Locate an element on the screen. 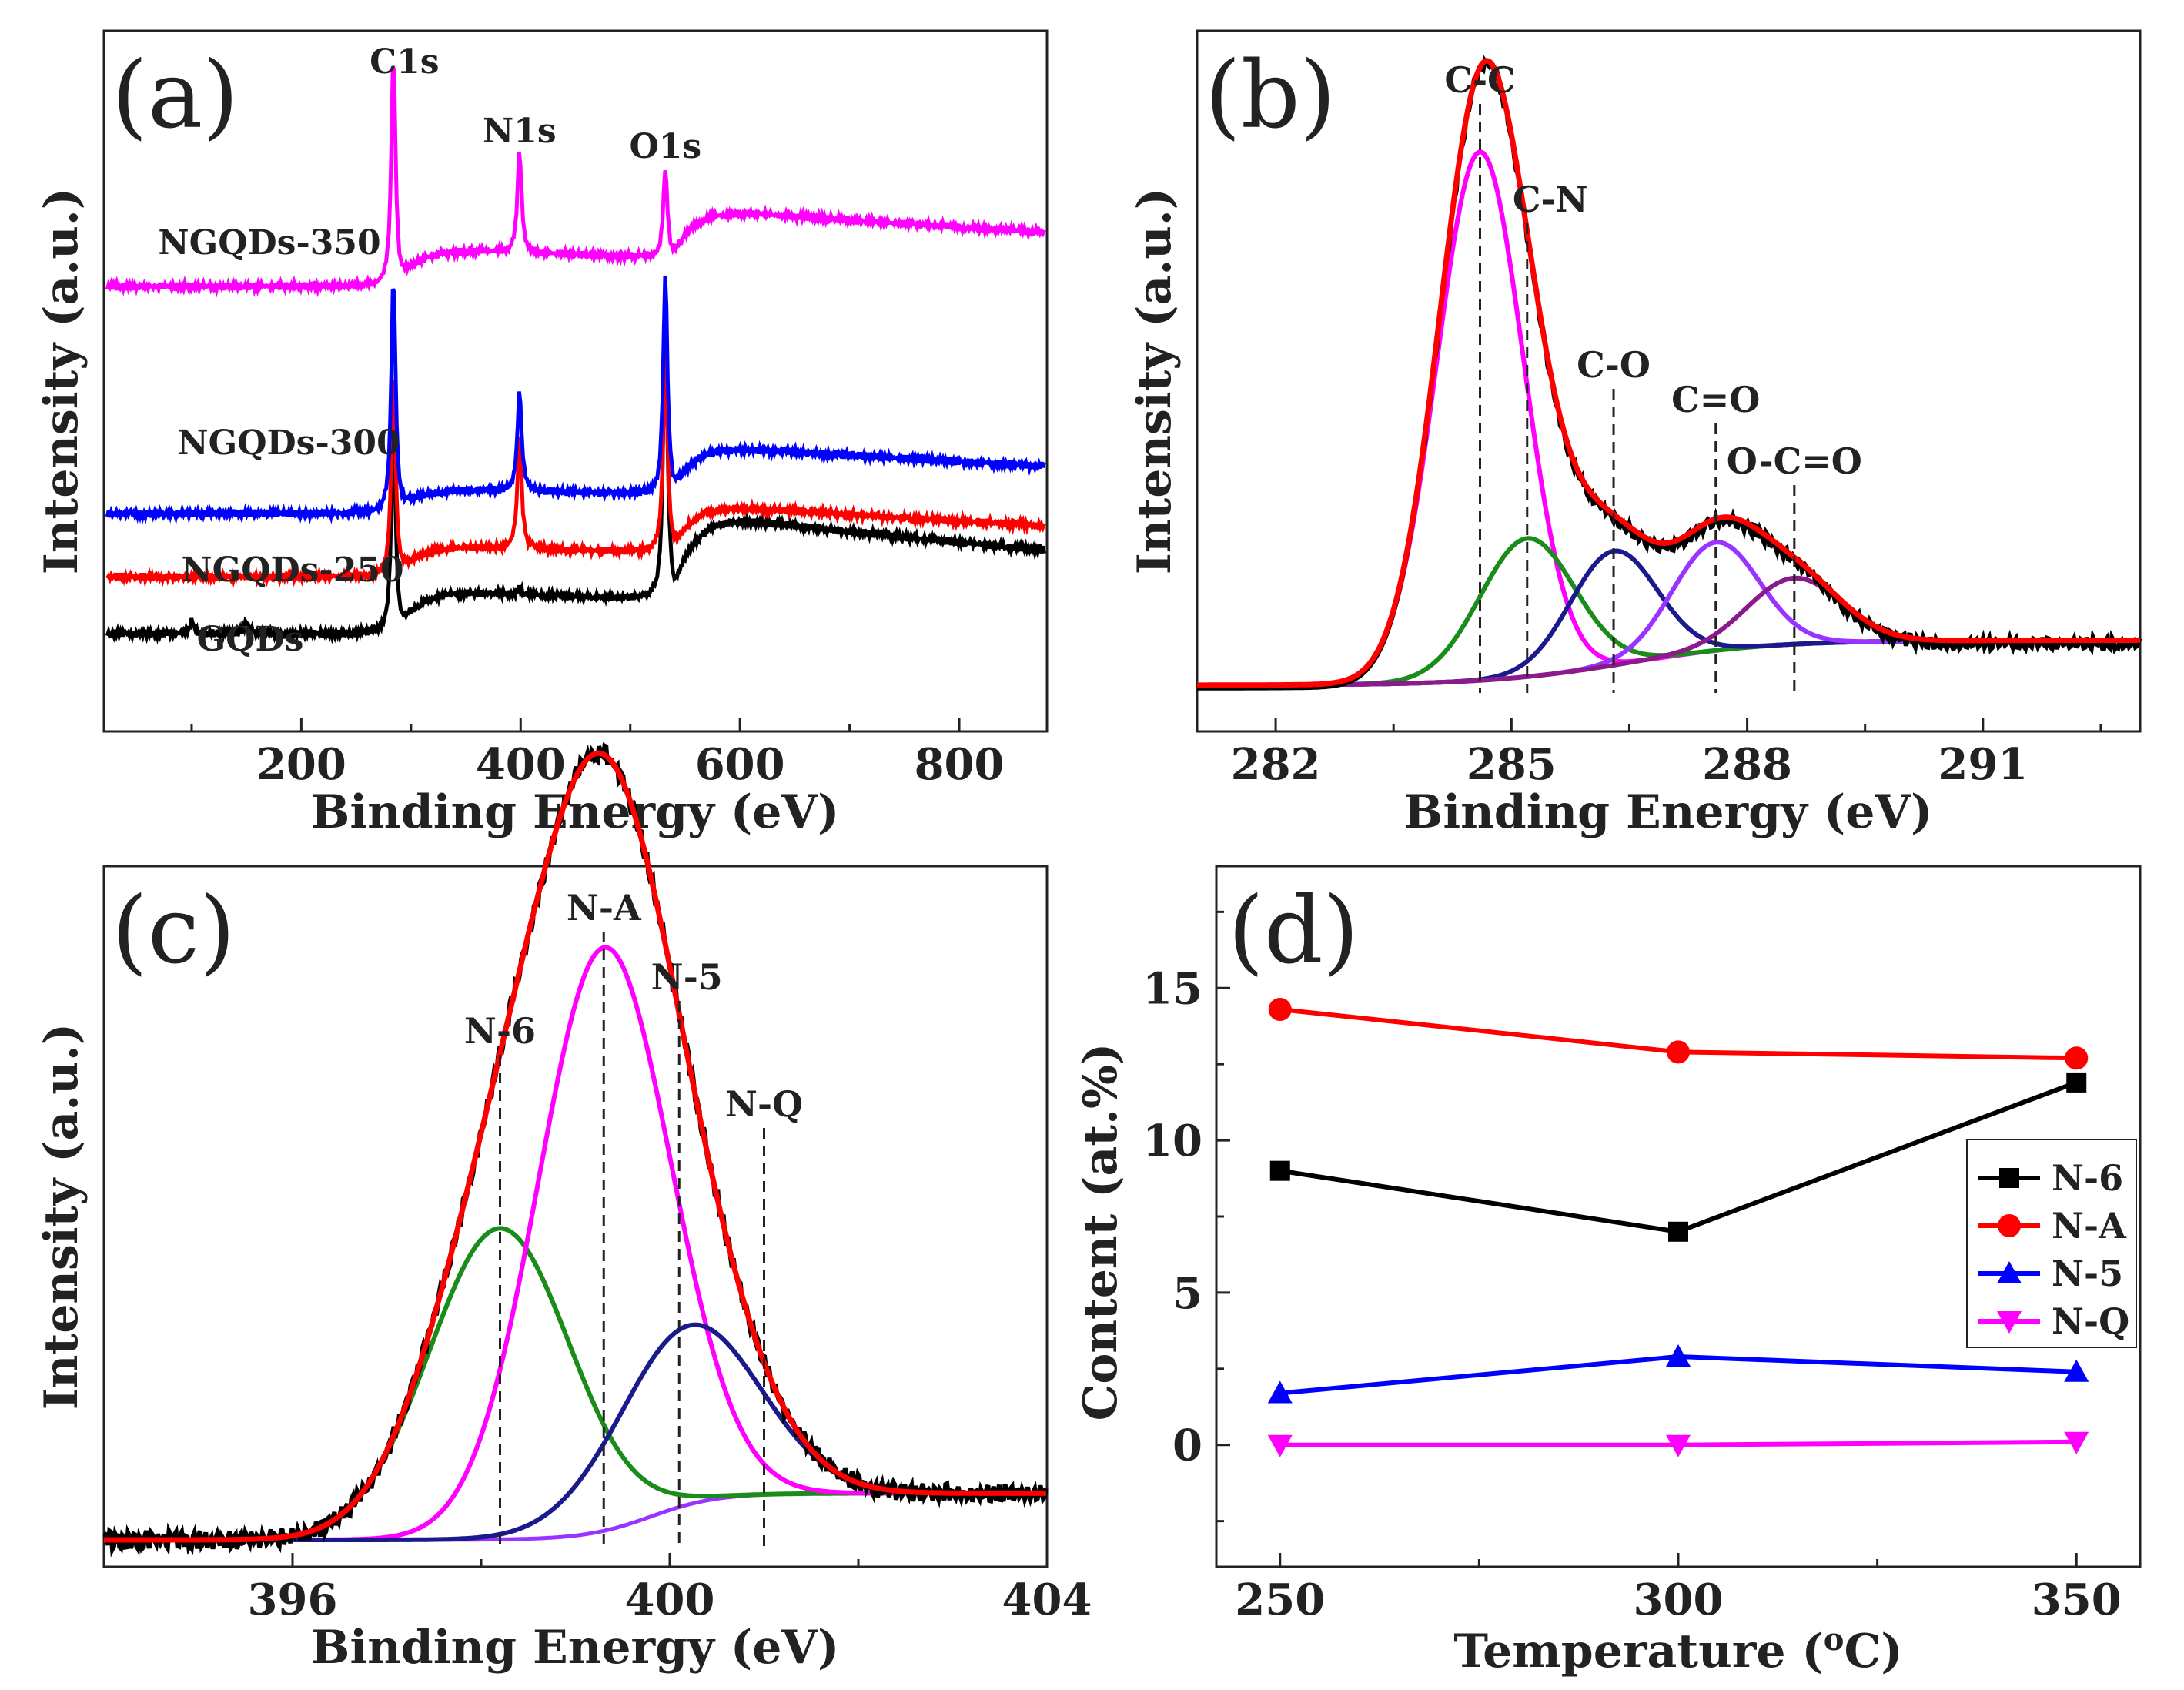 This screenshot has height=1690, width=2184. panel-b-xtick-label: 291 is located at coordinates (1983, 765).